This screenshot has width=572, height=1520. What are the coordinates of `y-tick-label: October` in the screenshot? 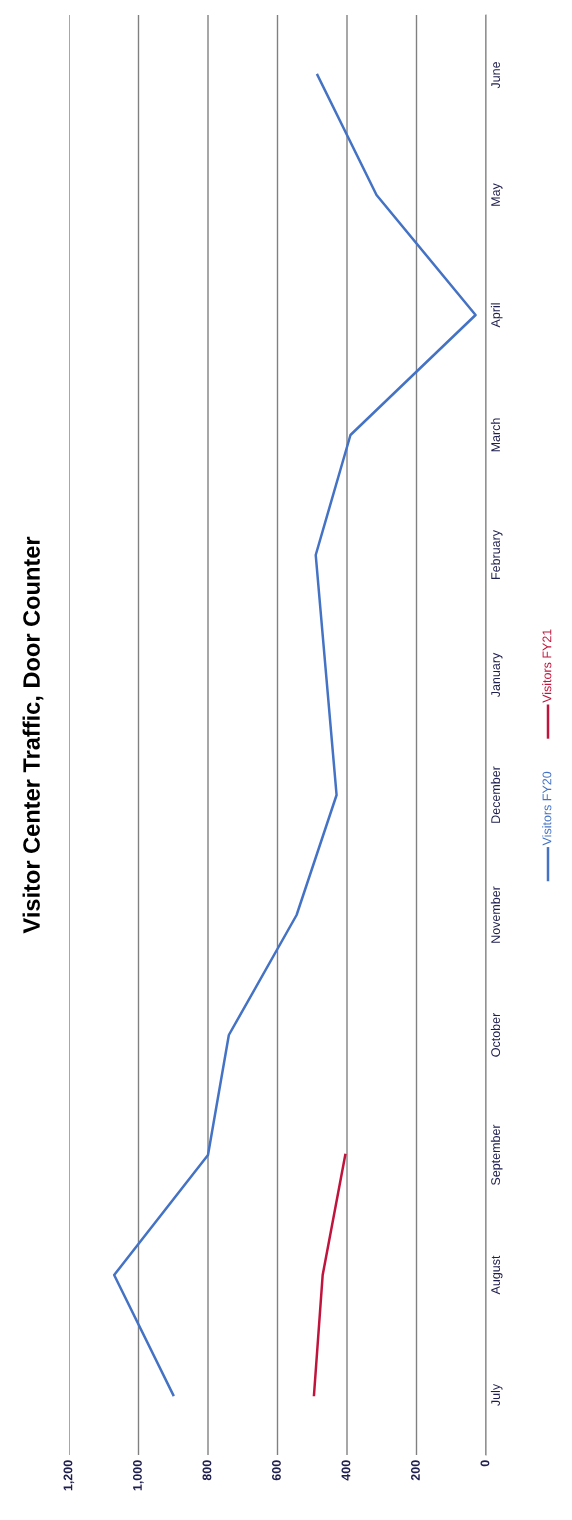 It's located at (495, 1034).